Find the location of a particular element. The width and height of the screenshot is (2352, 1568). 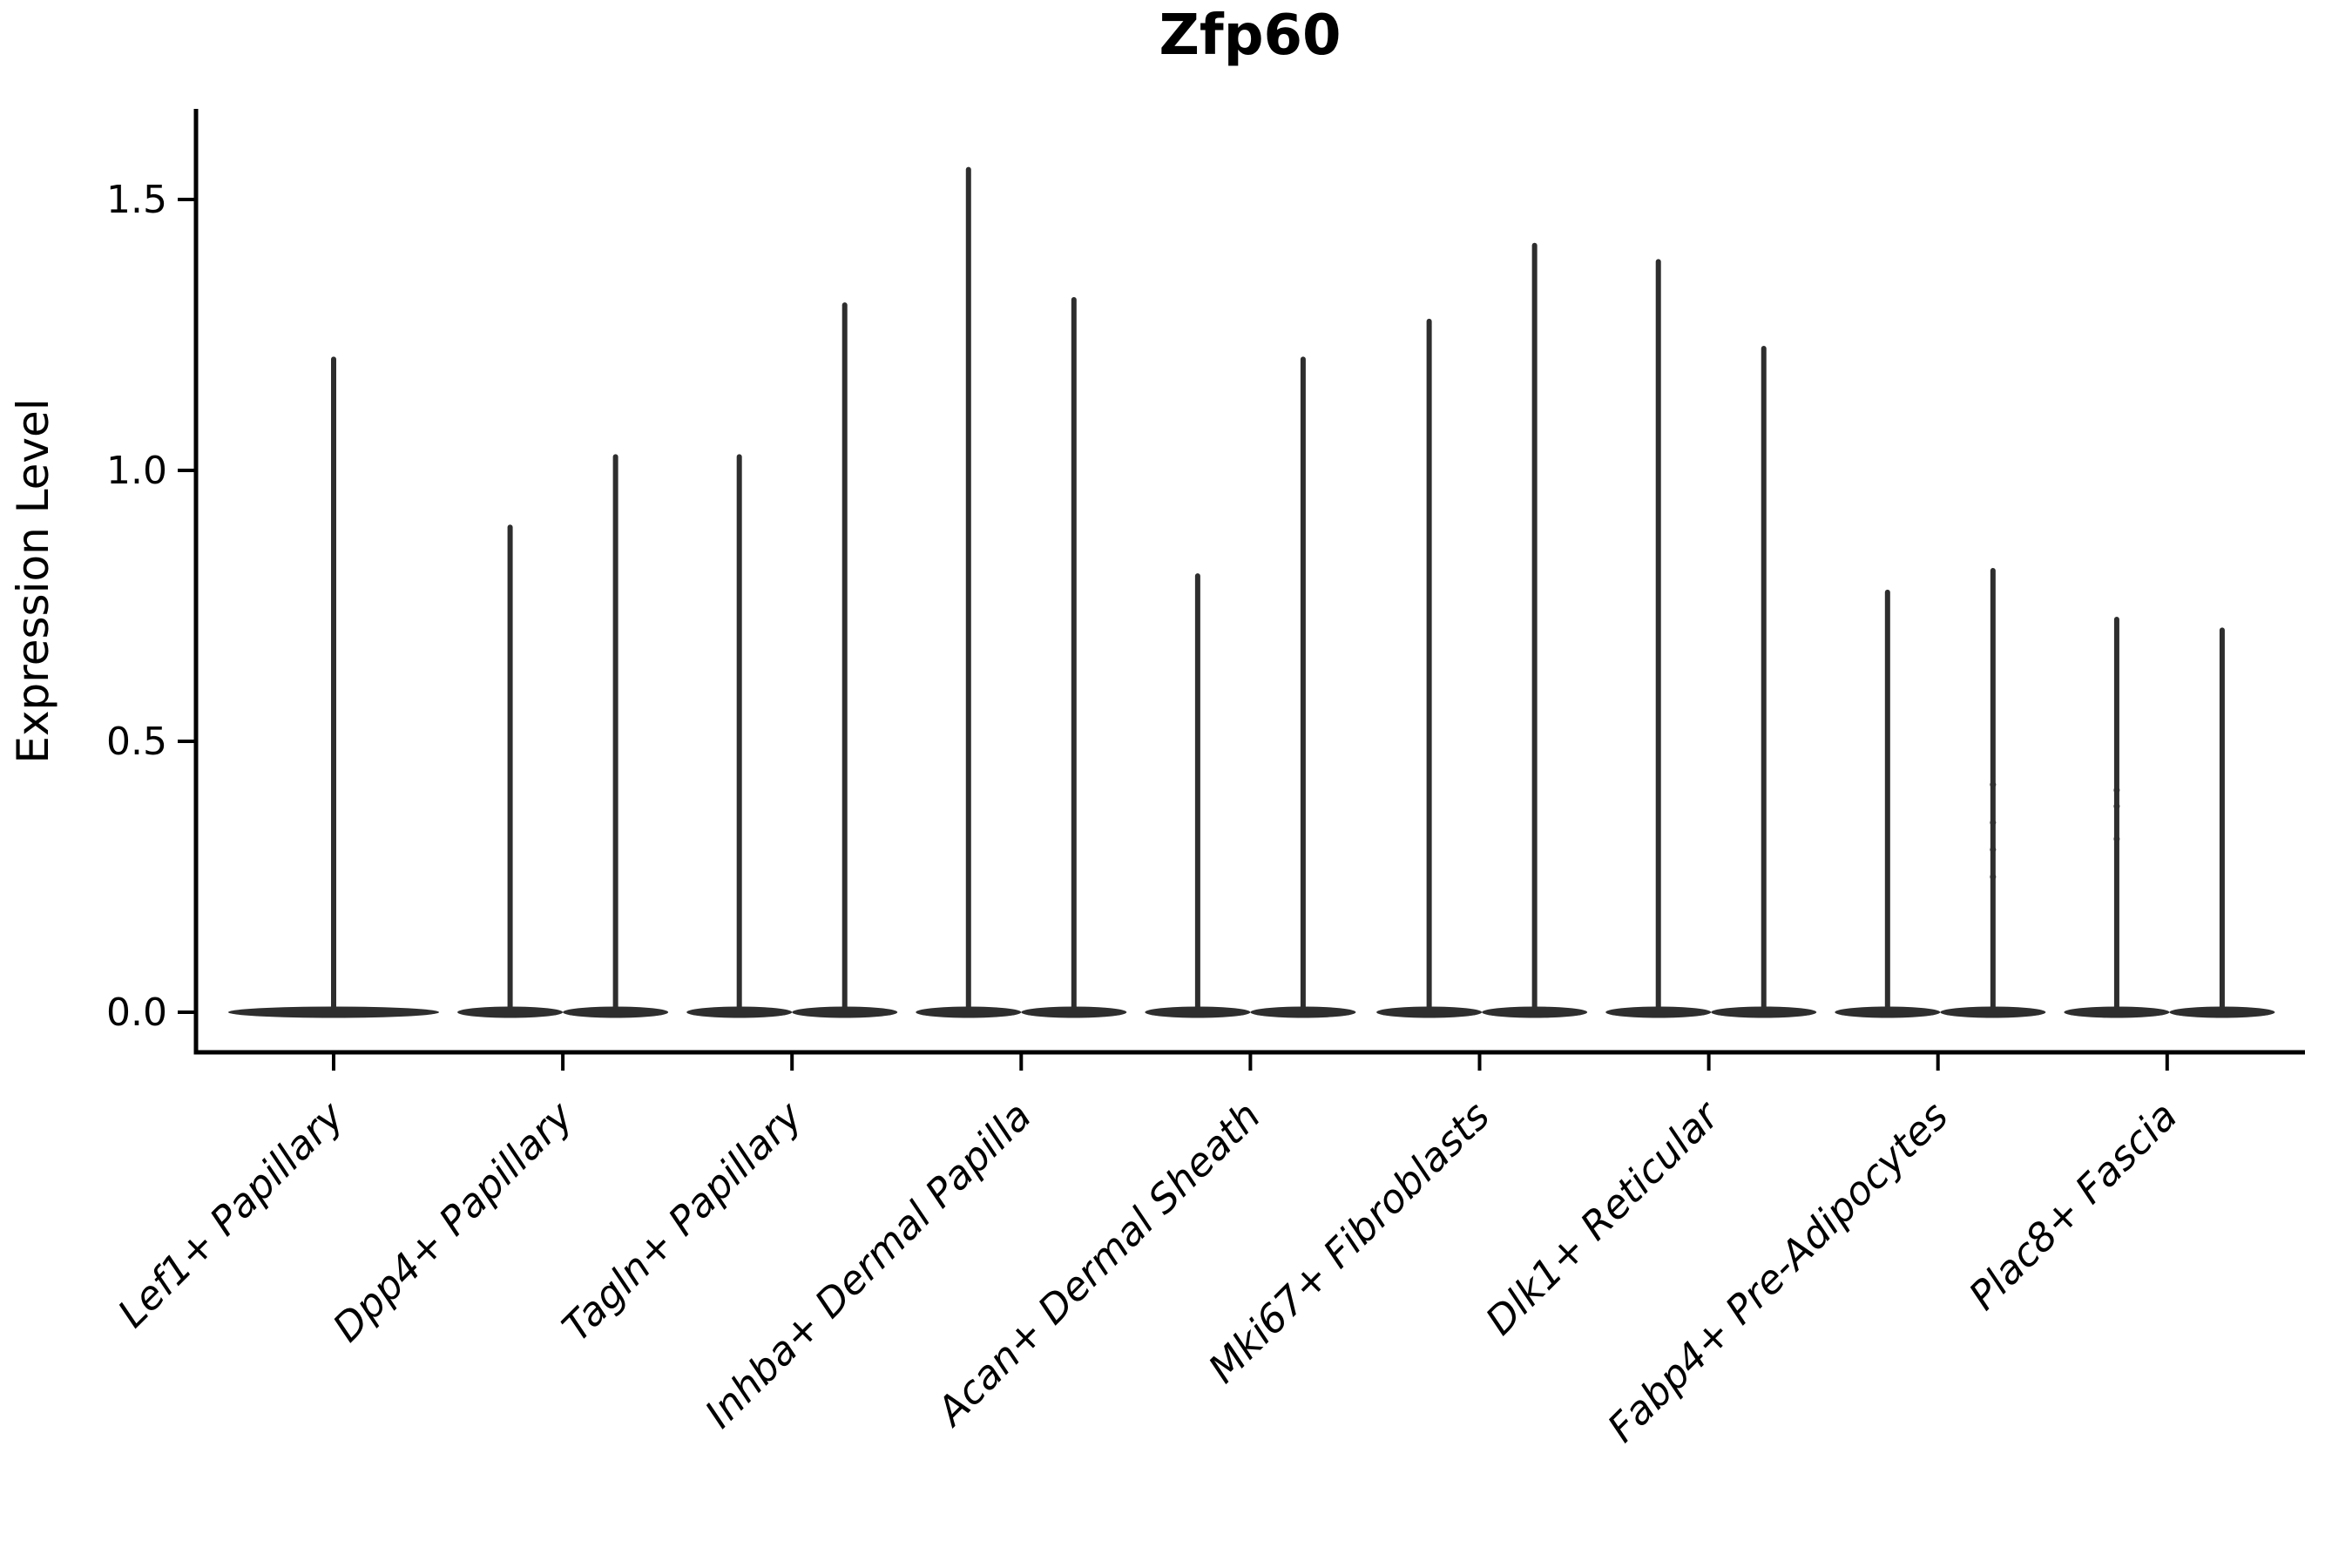

x-tick-label: Dpp4+ Papillary is located at coordinates (453, 1221).